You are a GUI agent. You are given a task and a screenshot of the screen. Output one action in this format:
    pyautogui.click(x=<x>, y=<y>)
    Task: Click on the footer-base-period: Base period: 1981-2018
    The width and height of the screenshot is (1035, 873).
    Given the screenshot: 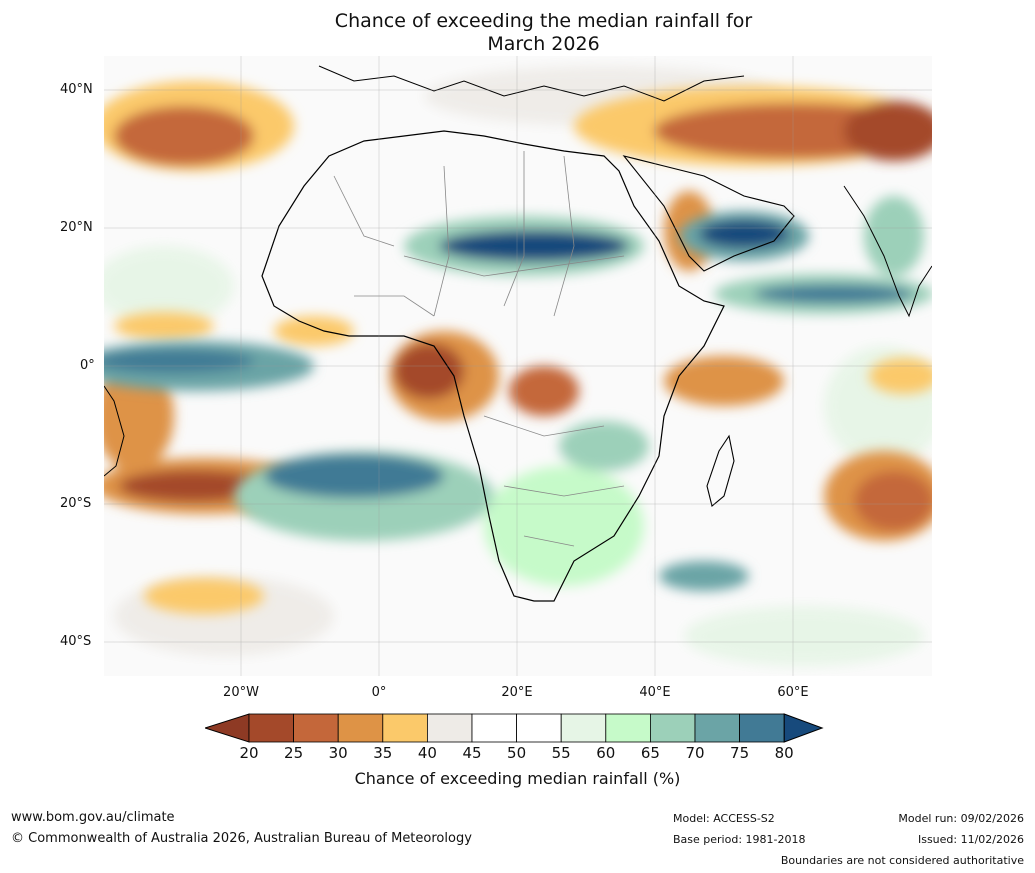 What is the action you would take?
    pyautogui.click(x=739, y=839)
    